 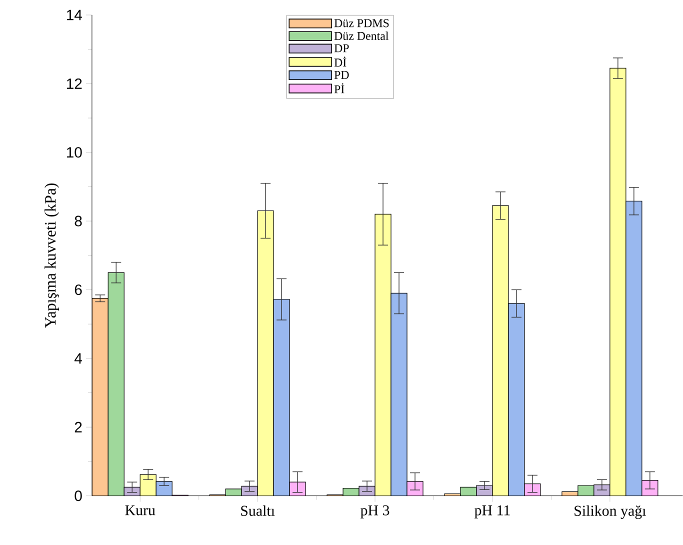 I want to click on y-tick-label: 14, so click(x=74, y=15).